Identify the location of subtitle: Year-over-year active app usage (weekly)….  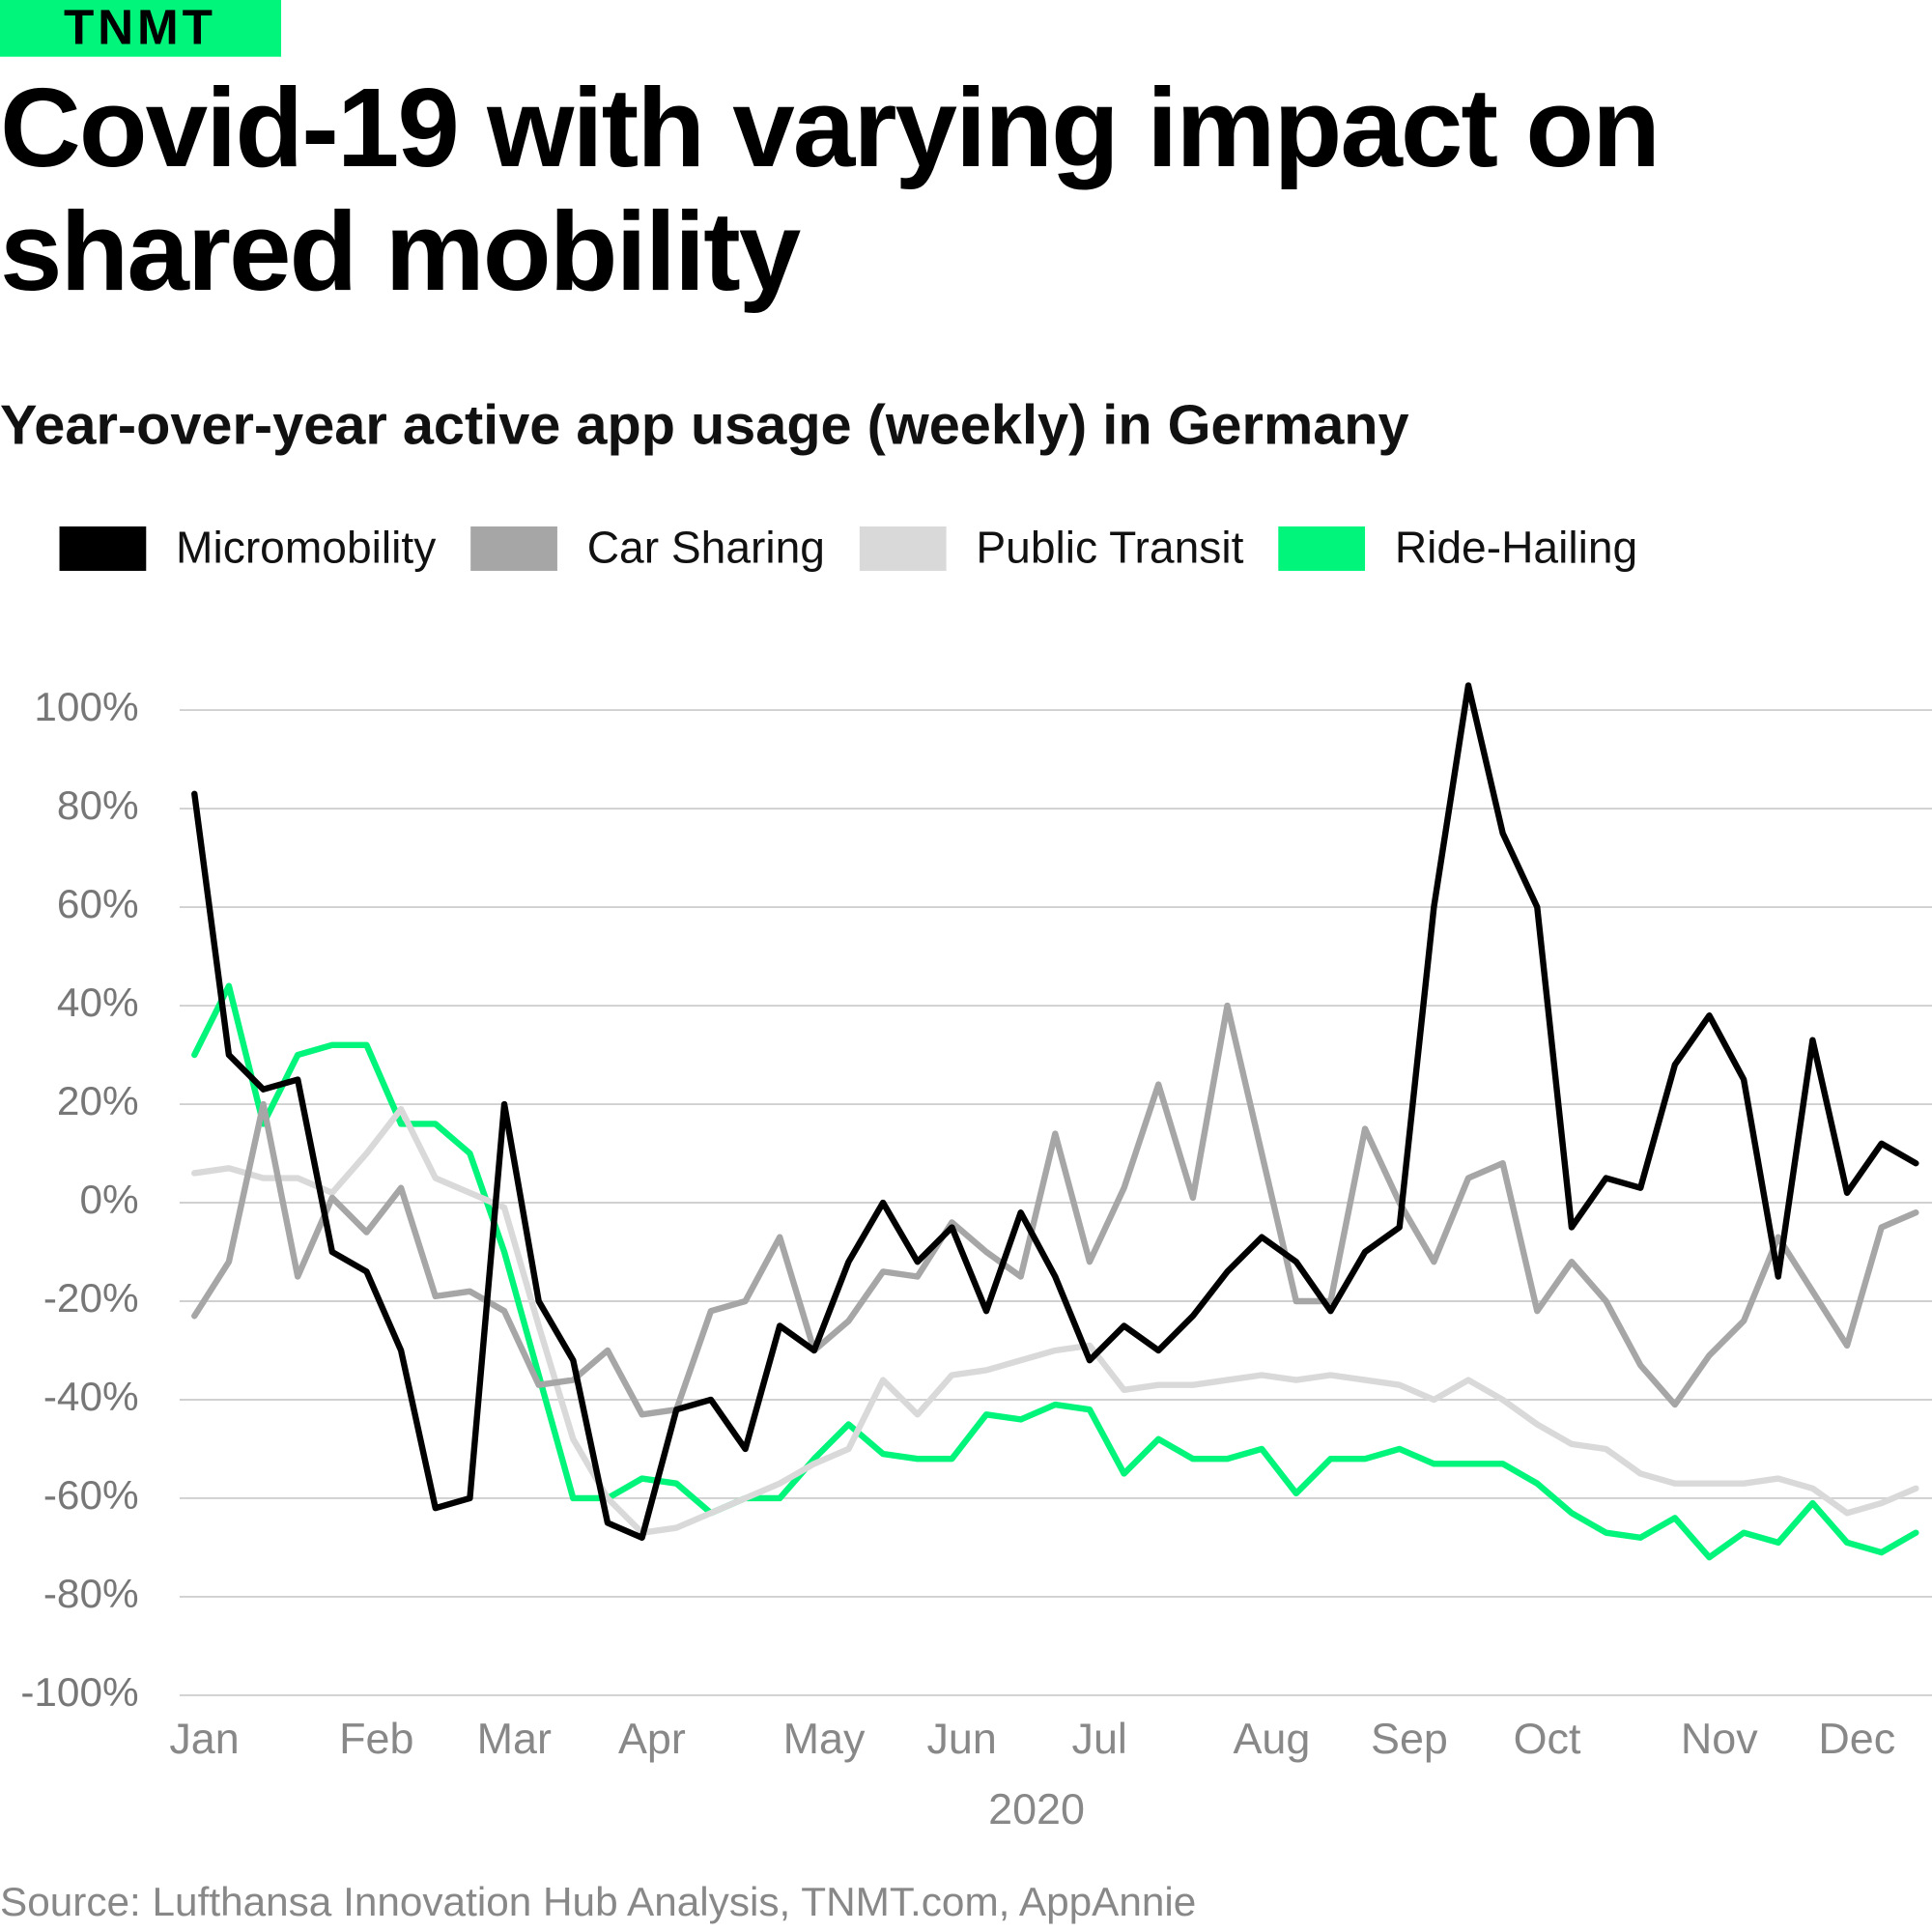
(704, 425).